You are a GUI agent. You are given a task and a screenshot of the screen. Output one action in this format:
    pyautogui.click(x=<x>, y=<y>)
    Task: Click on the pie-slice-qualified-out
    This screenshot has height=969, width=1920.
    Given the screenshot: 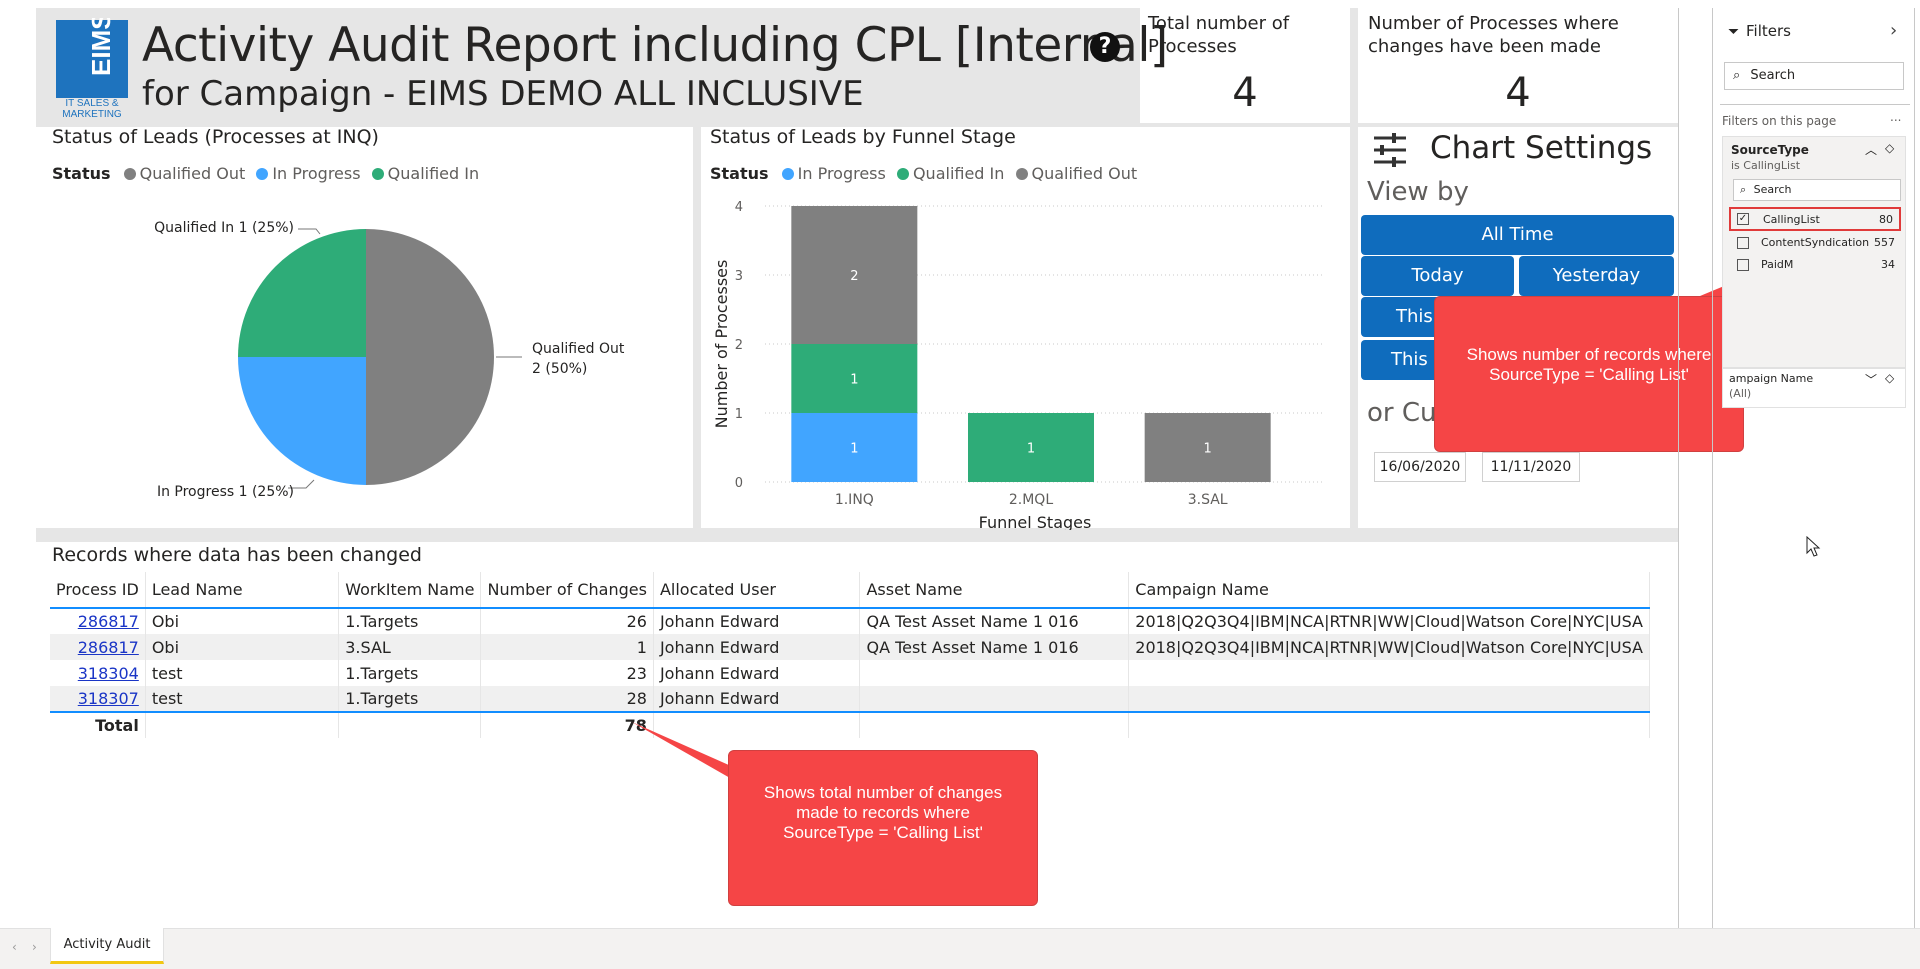 What is the action you would take?
    pyautogui.click(x=430, y=357)
    